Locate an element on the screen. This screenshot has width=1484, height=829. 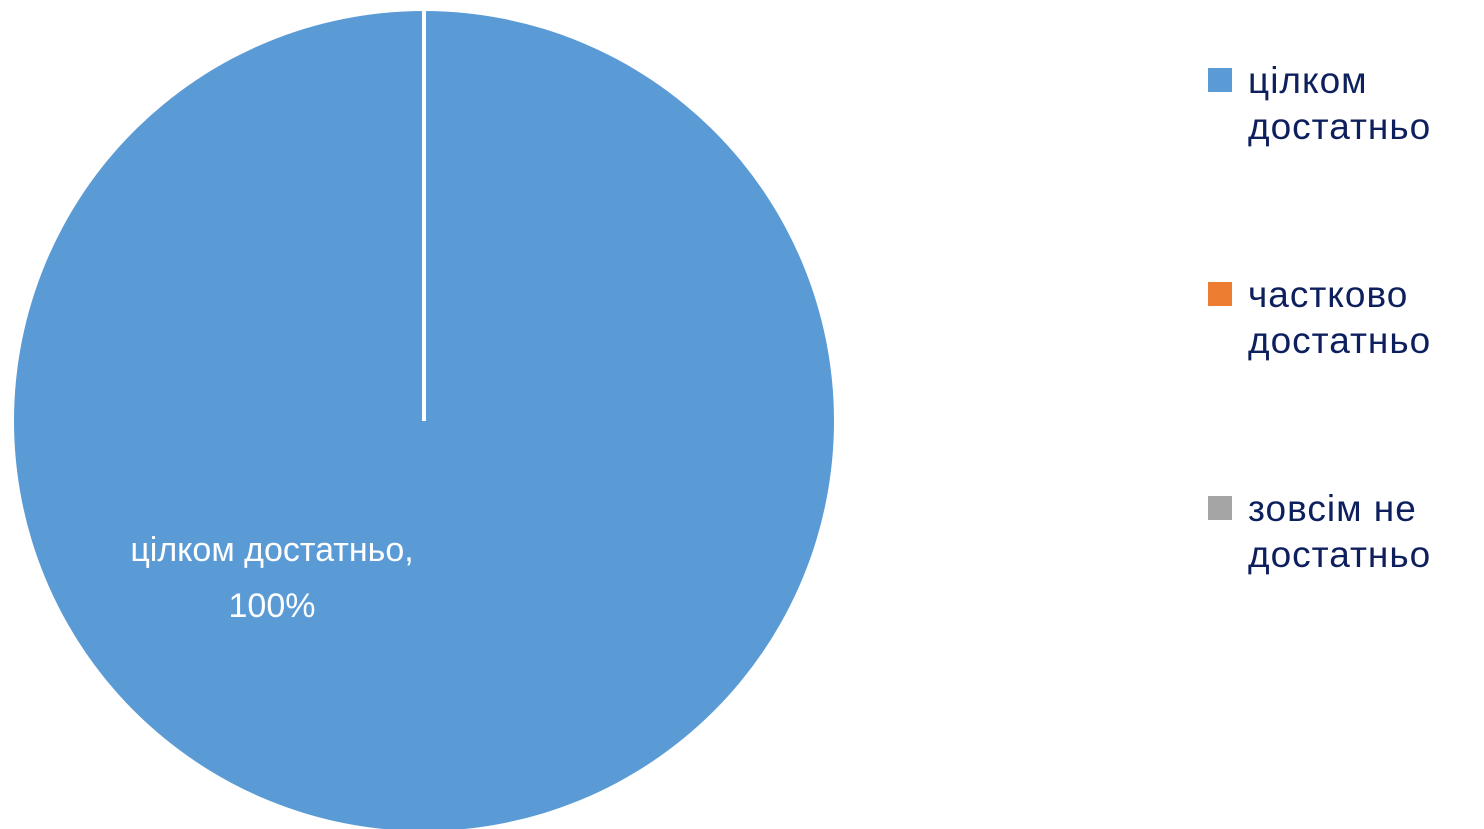
legend-swatch-partial is located at coordinates (1220, 294).